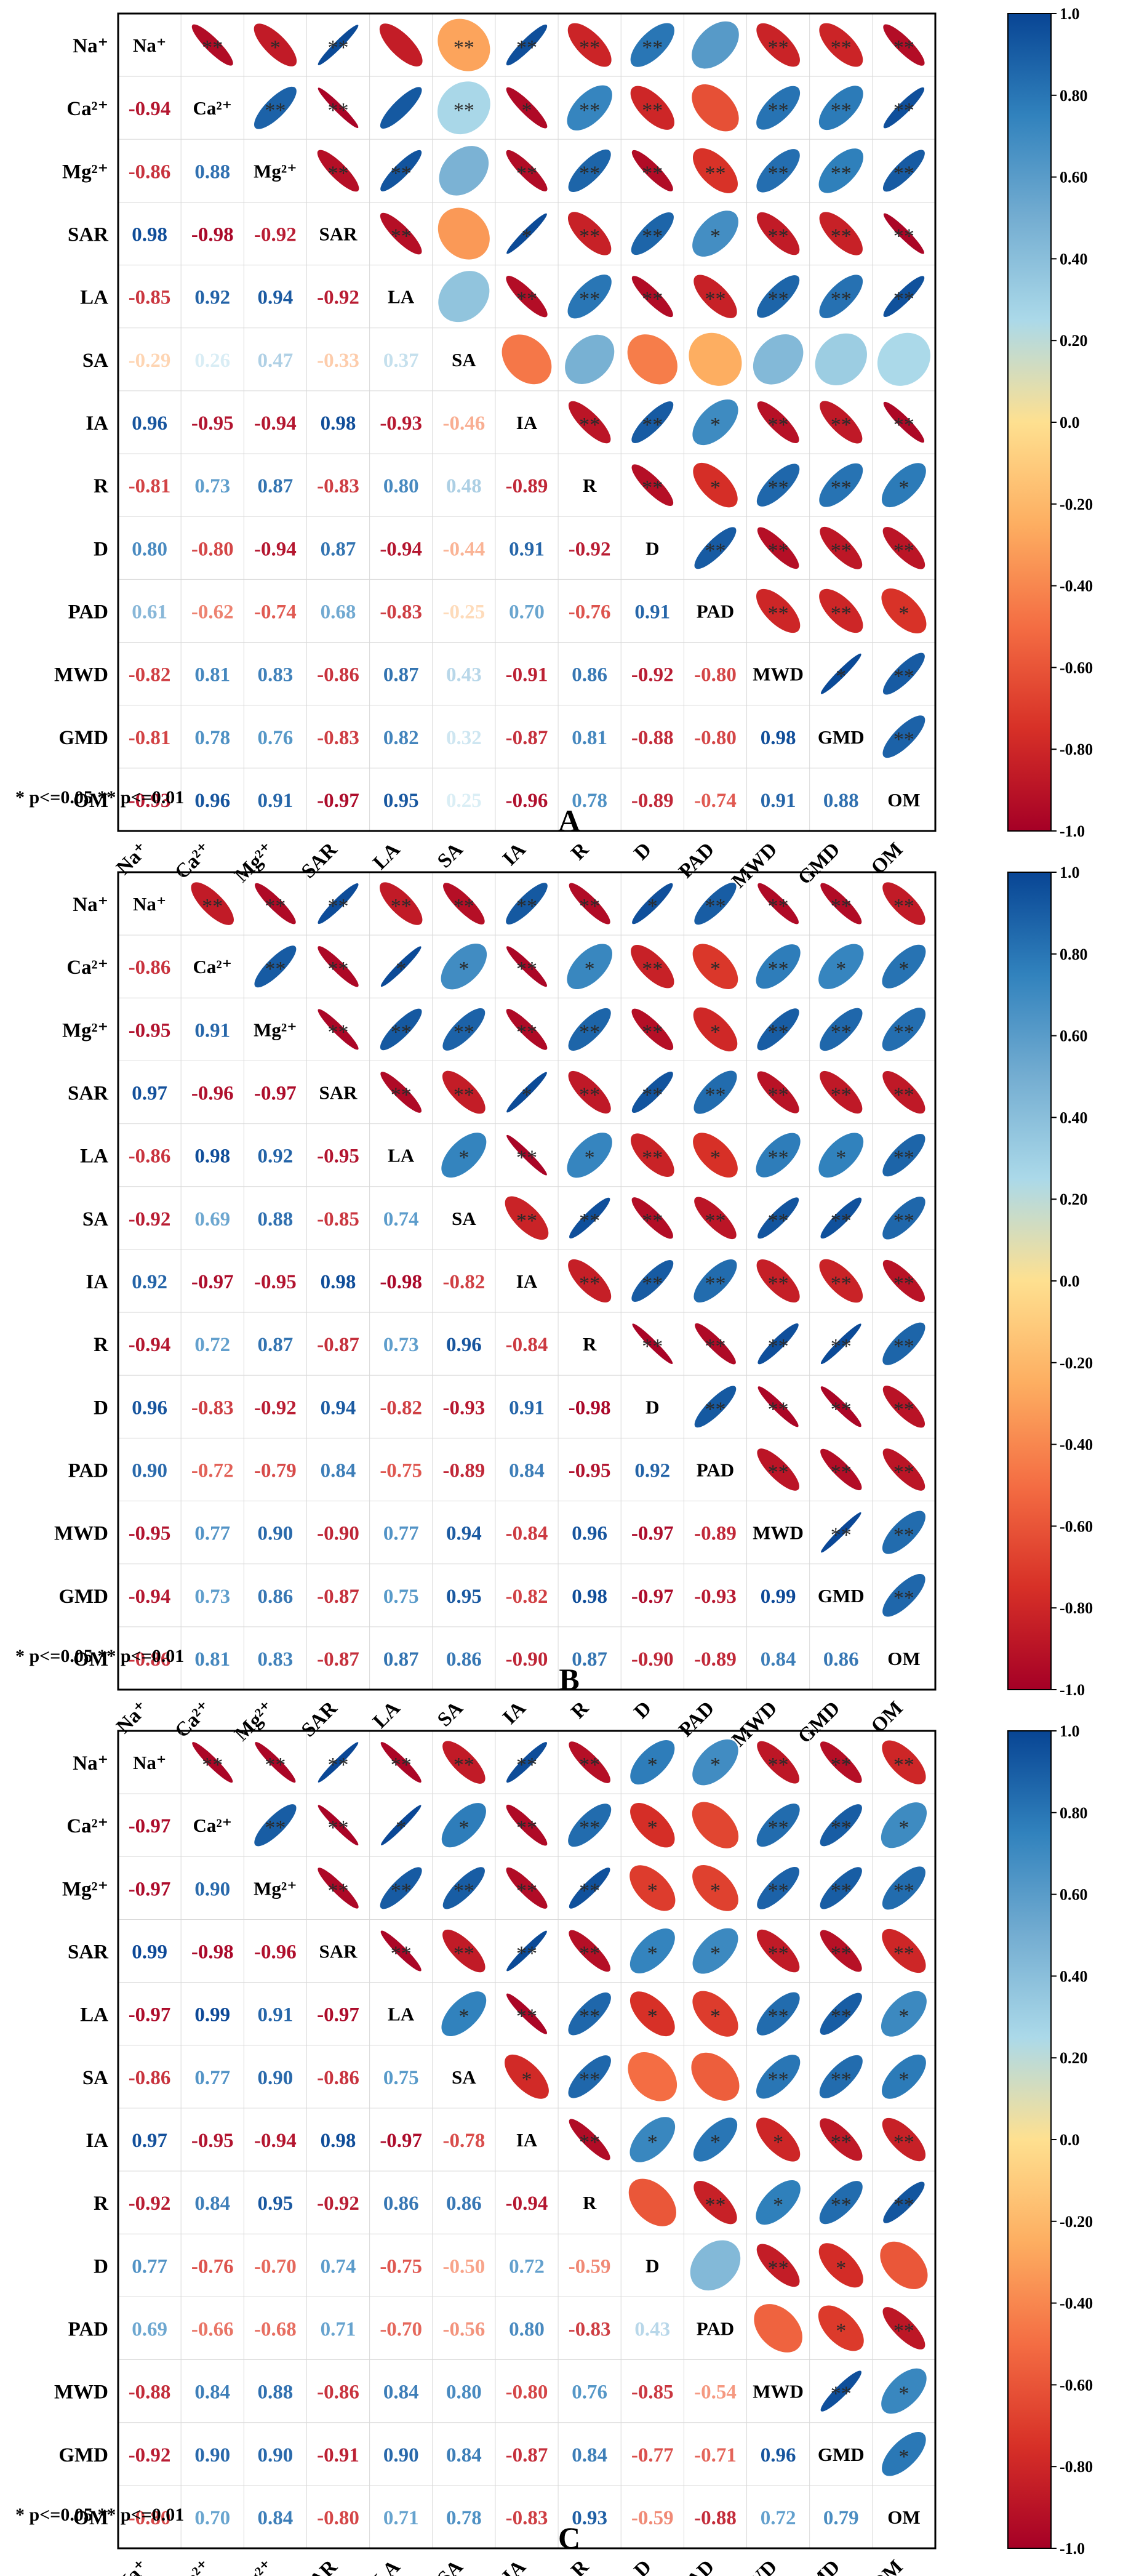 This screenshot has width=1139, height=2576. Describe the element at coordinates (88, 1953) in the screenshot. I see `row-label: SAR` at that location.